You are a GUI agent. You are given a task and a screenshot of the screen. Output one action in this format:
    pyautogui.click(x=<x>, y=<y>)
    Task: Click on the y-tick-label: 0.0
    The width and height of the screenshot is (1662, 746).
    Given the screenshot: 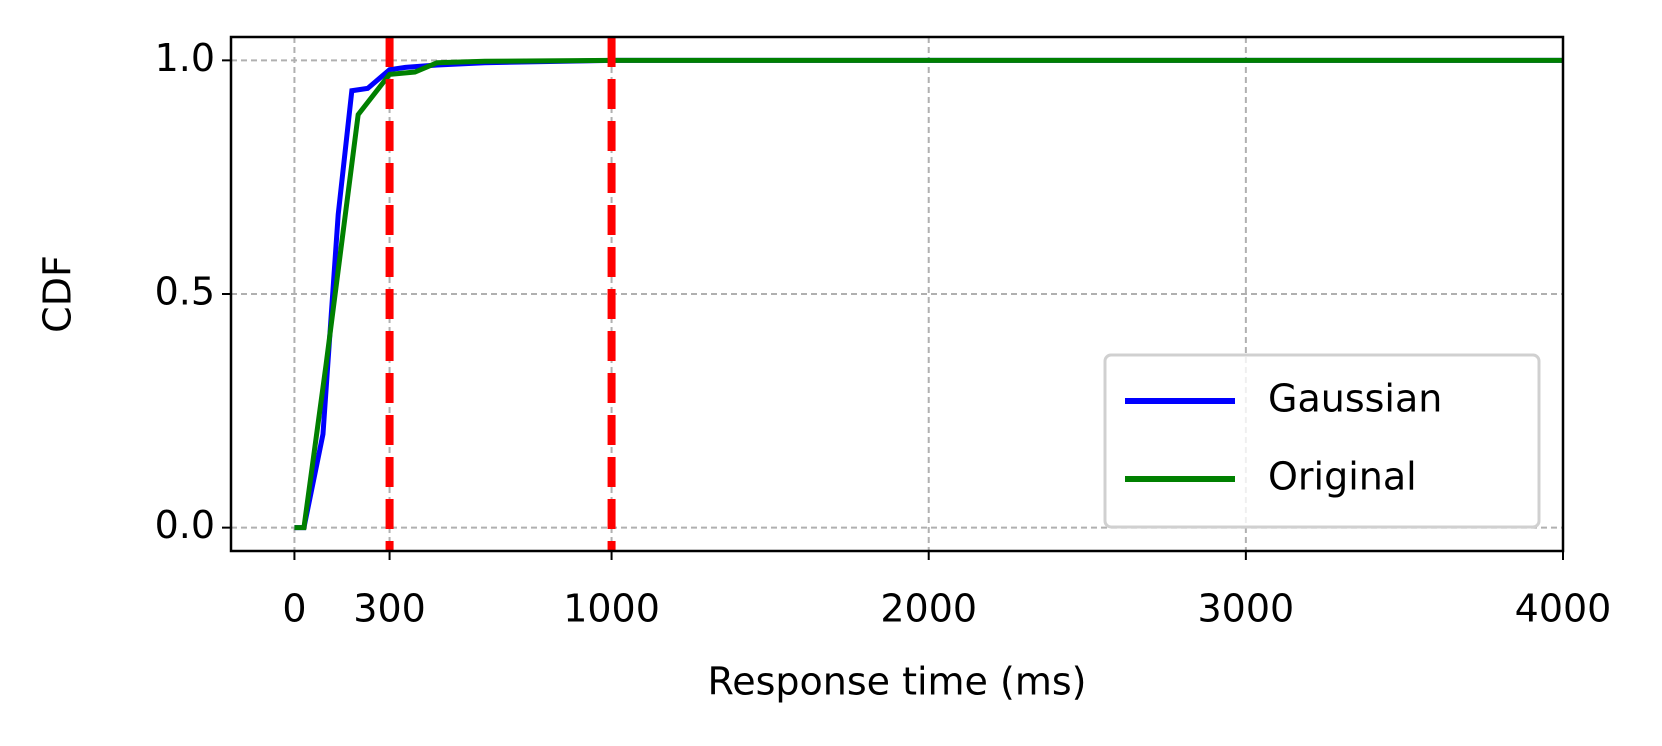 What is the action you would take?
    pyautogui.click(x=185, y=525)
    